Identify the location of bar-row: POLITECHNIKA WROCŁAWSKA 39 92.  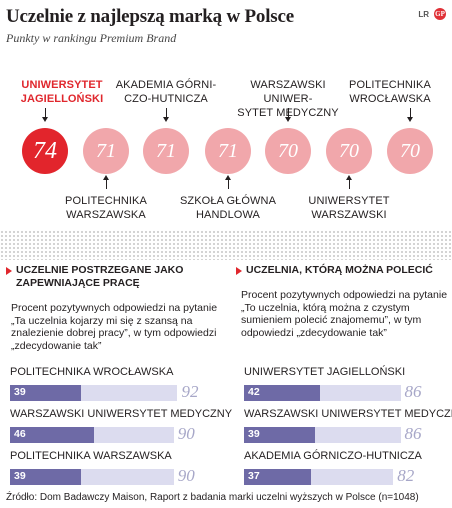
(118, 383).